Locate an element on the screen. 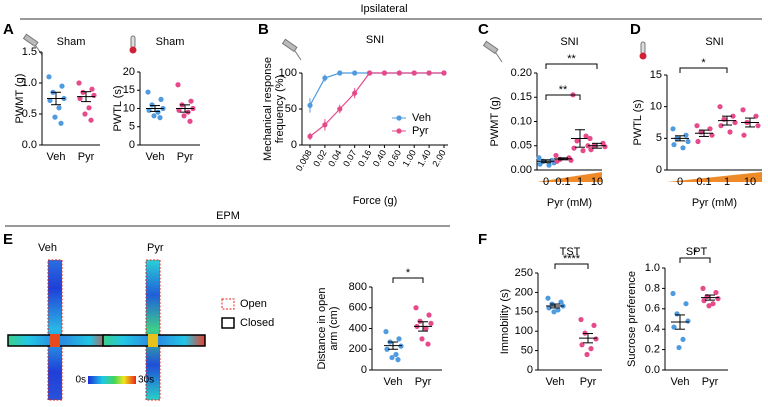 This screenshot has height=407, width=768. y-axis-label: PWTL (s) is located at coordinates (118, 108).